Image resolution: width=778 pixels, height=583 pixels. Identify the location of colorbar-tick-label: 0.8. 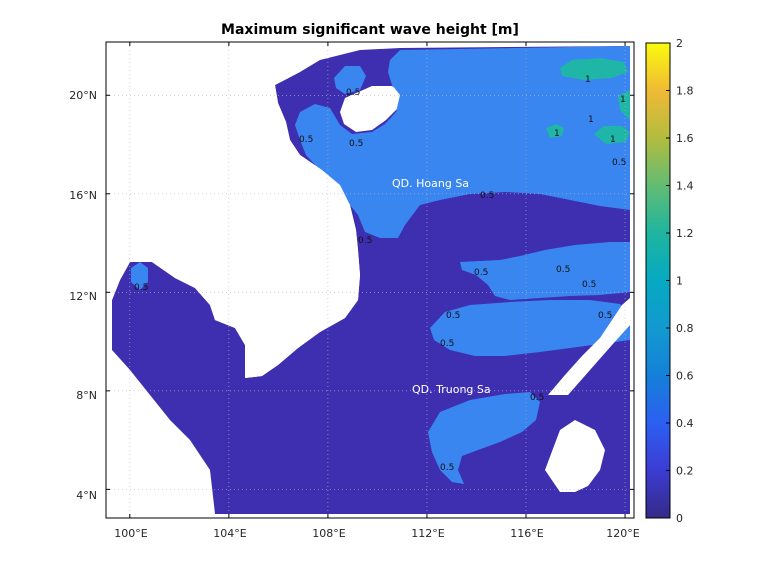
(685, 328).